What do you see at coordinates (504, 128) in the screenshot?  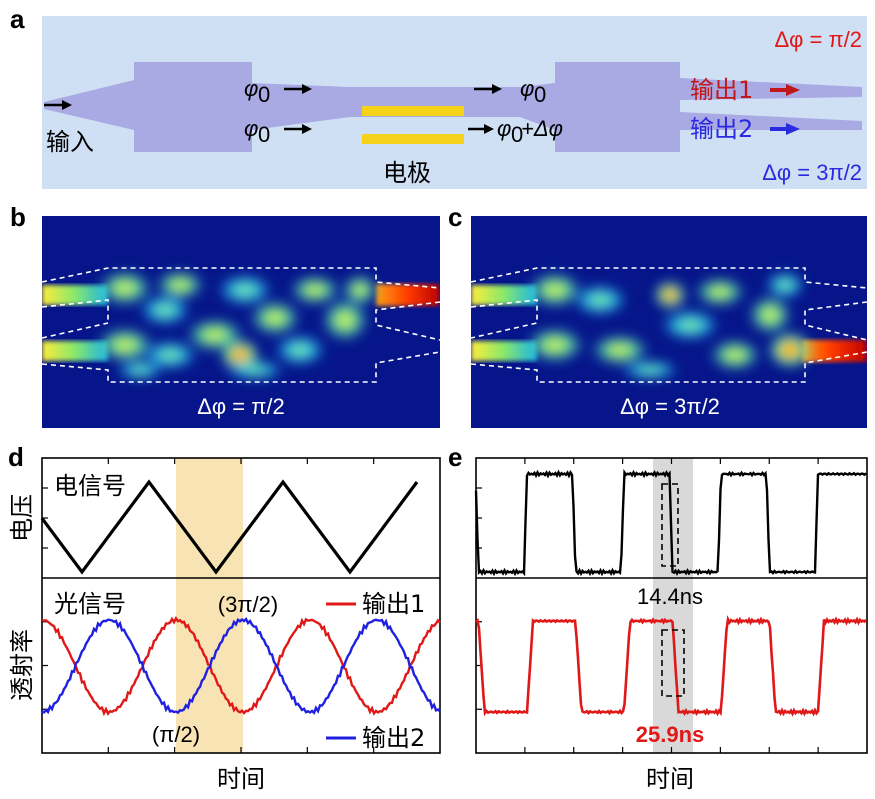 I see `phi0-symbol-shifted: φ` at bounding box center [504, 128].